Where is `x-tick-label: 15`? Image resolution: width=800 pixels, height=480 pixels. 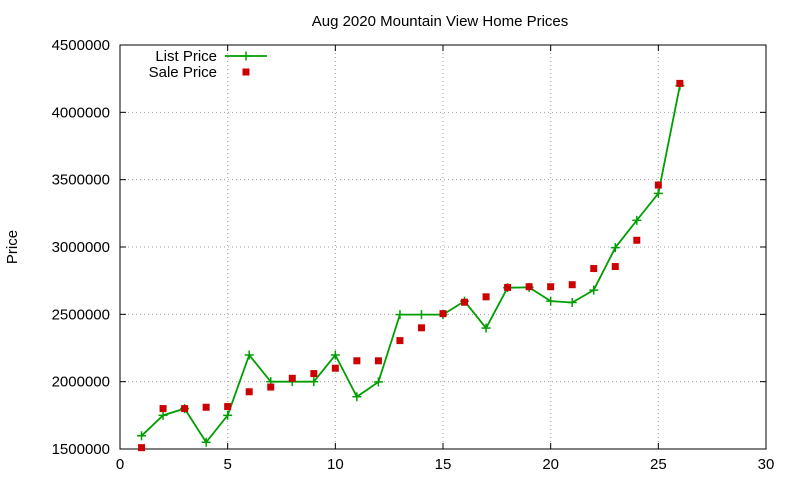 x-tick-label: 15 is located at coordinates (443, 464).